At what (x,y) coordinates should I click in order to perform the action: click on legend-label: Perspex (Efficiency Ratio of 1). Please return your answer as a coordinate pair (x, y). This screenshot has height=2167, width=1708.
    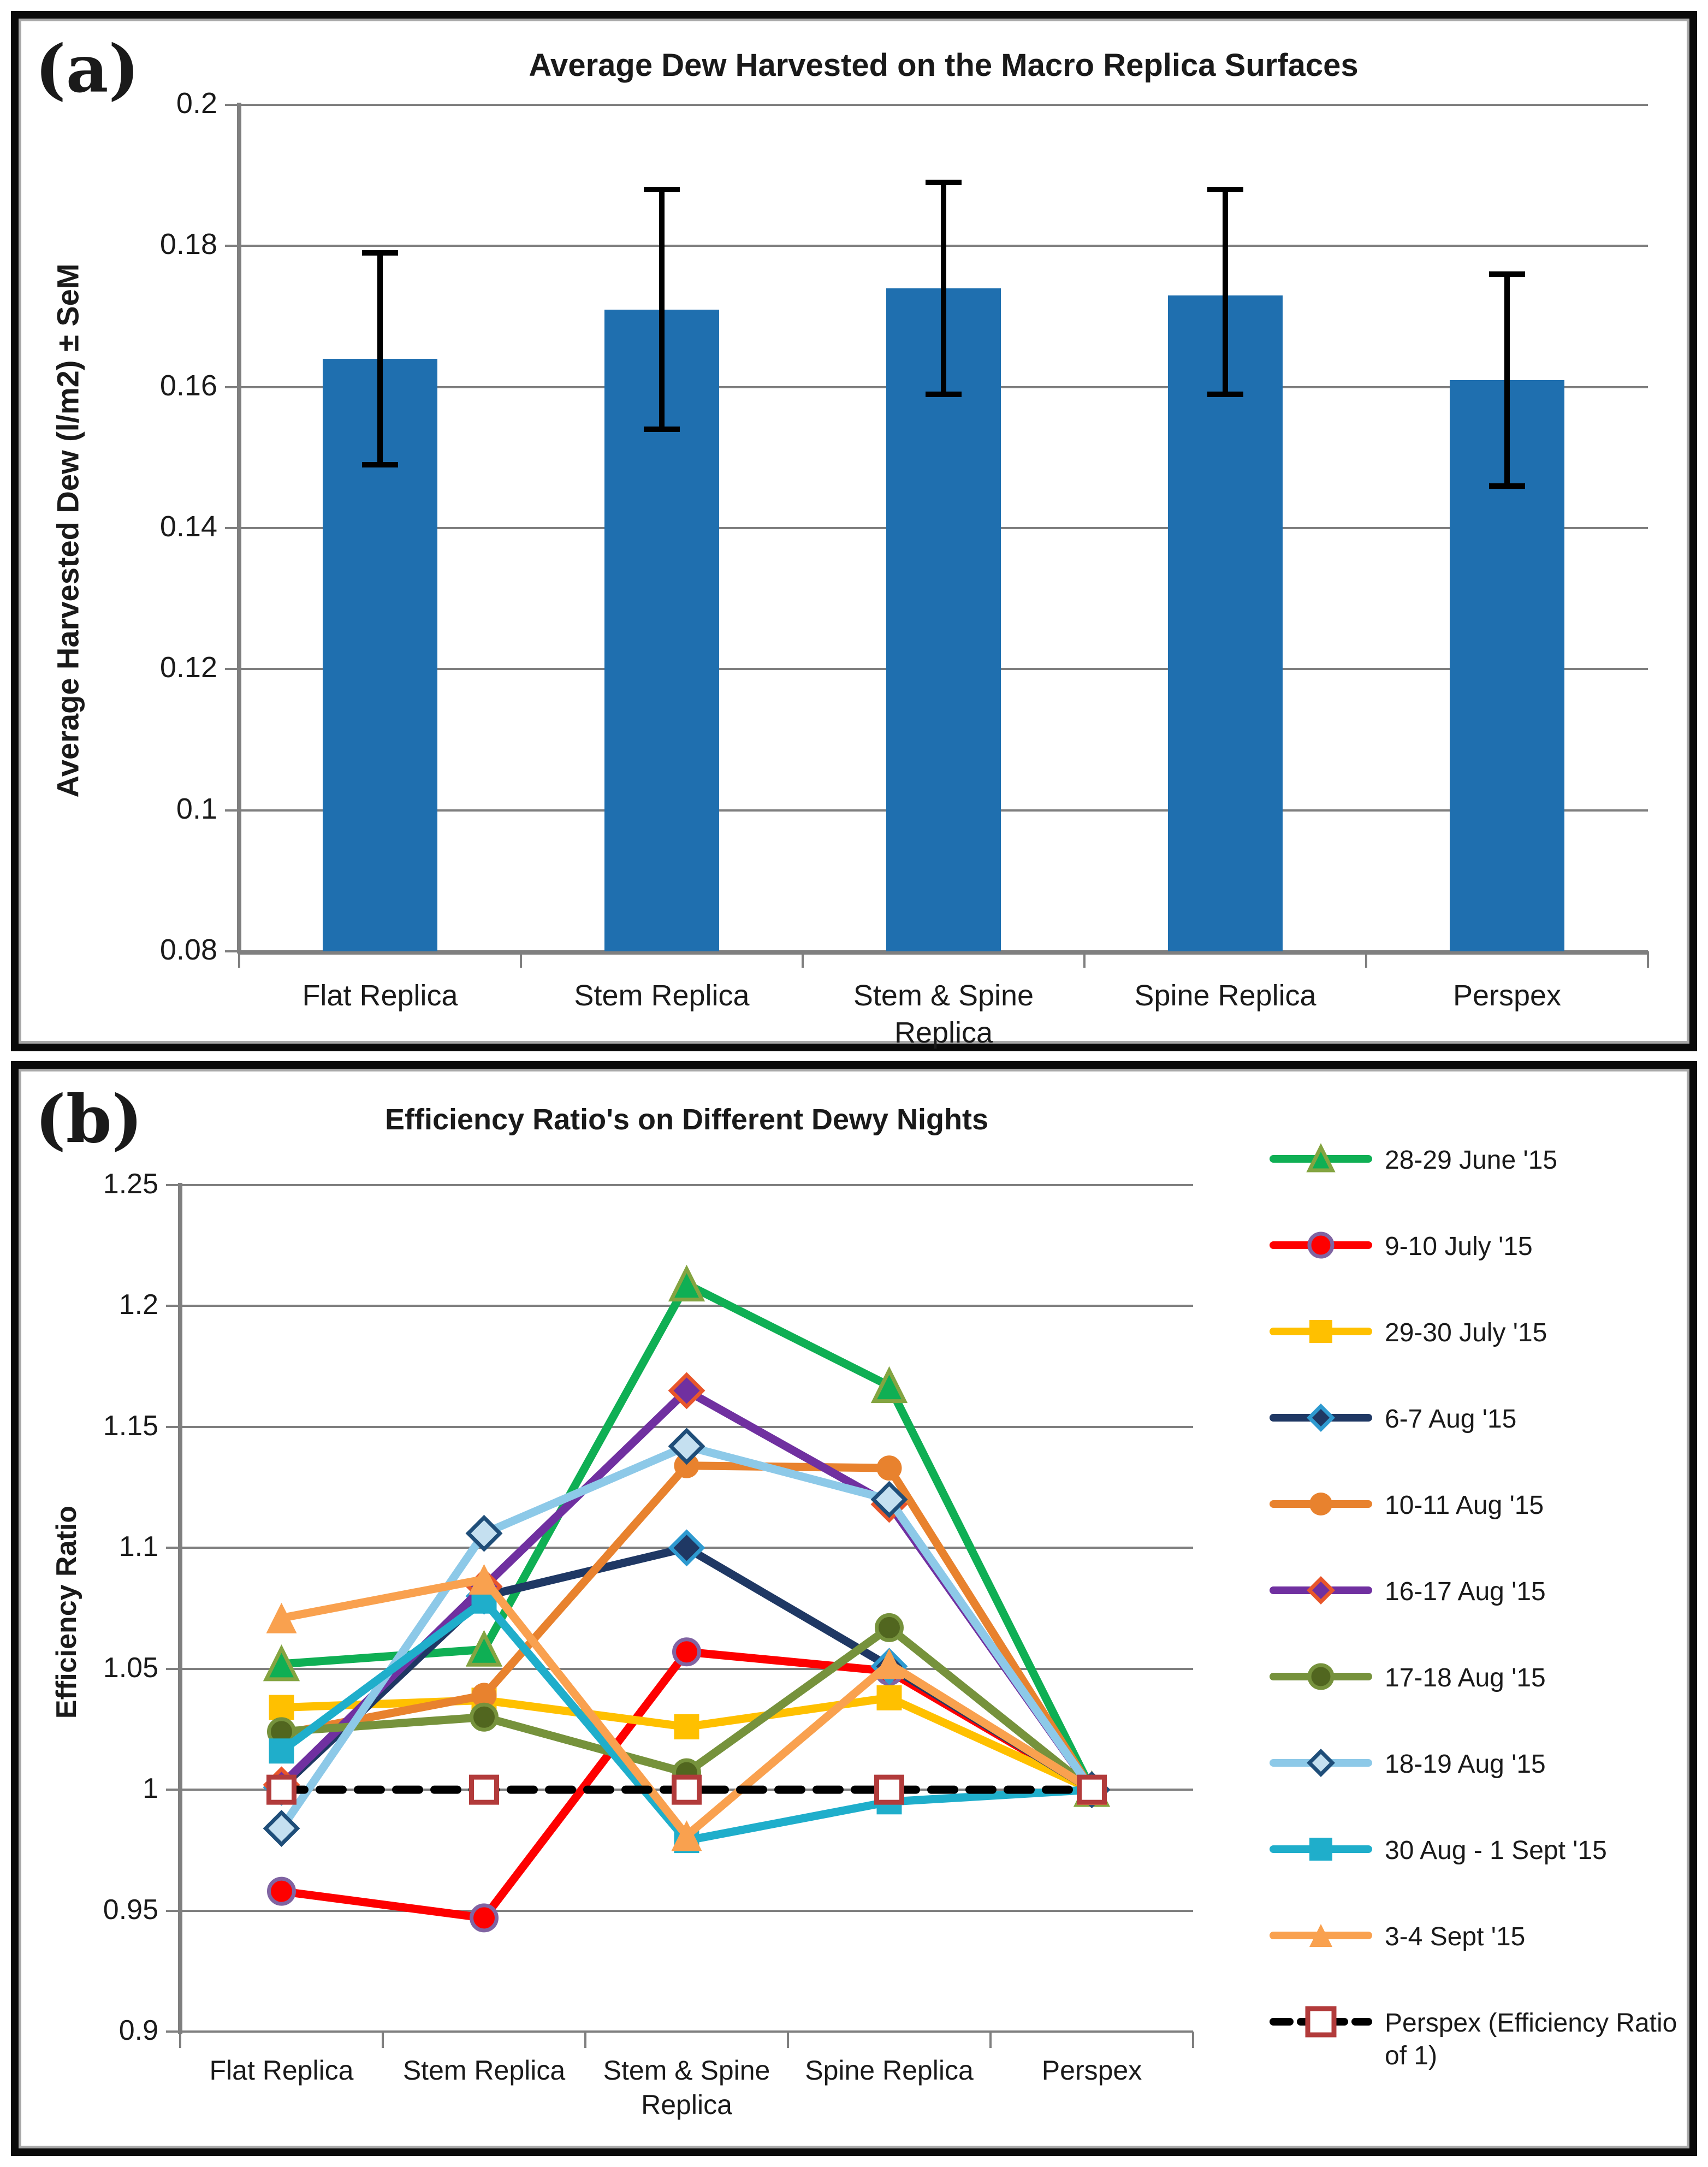
    Looking at the image, I should click on (1531, 2040).